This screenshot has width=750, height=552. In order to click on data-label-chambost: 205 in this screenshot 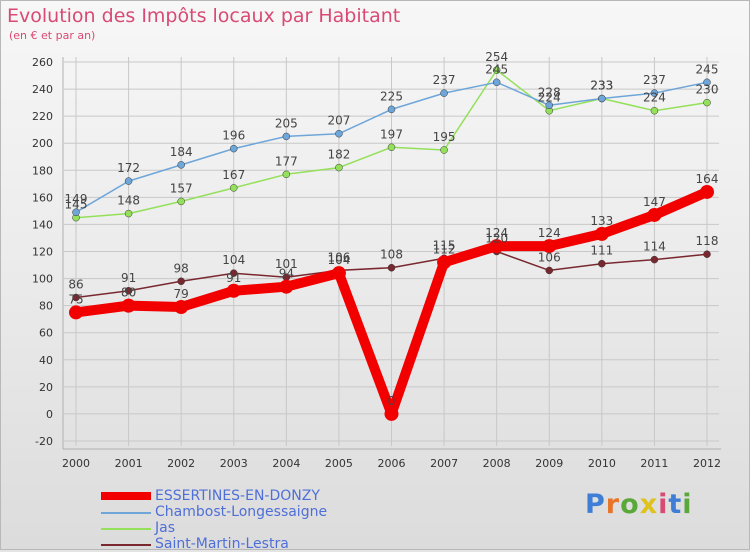, I will do `click(286, 123)`.